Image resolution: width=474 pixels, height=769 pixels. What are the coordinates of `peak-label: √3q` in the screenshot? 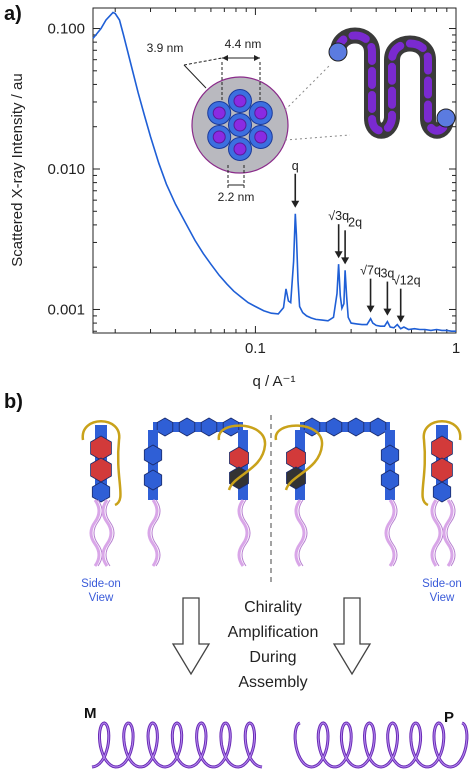 It's located at (338, 216).